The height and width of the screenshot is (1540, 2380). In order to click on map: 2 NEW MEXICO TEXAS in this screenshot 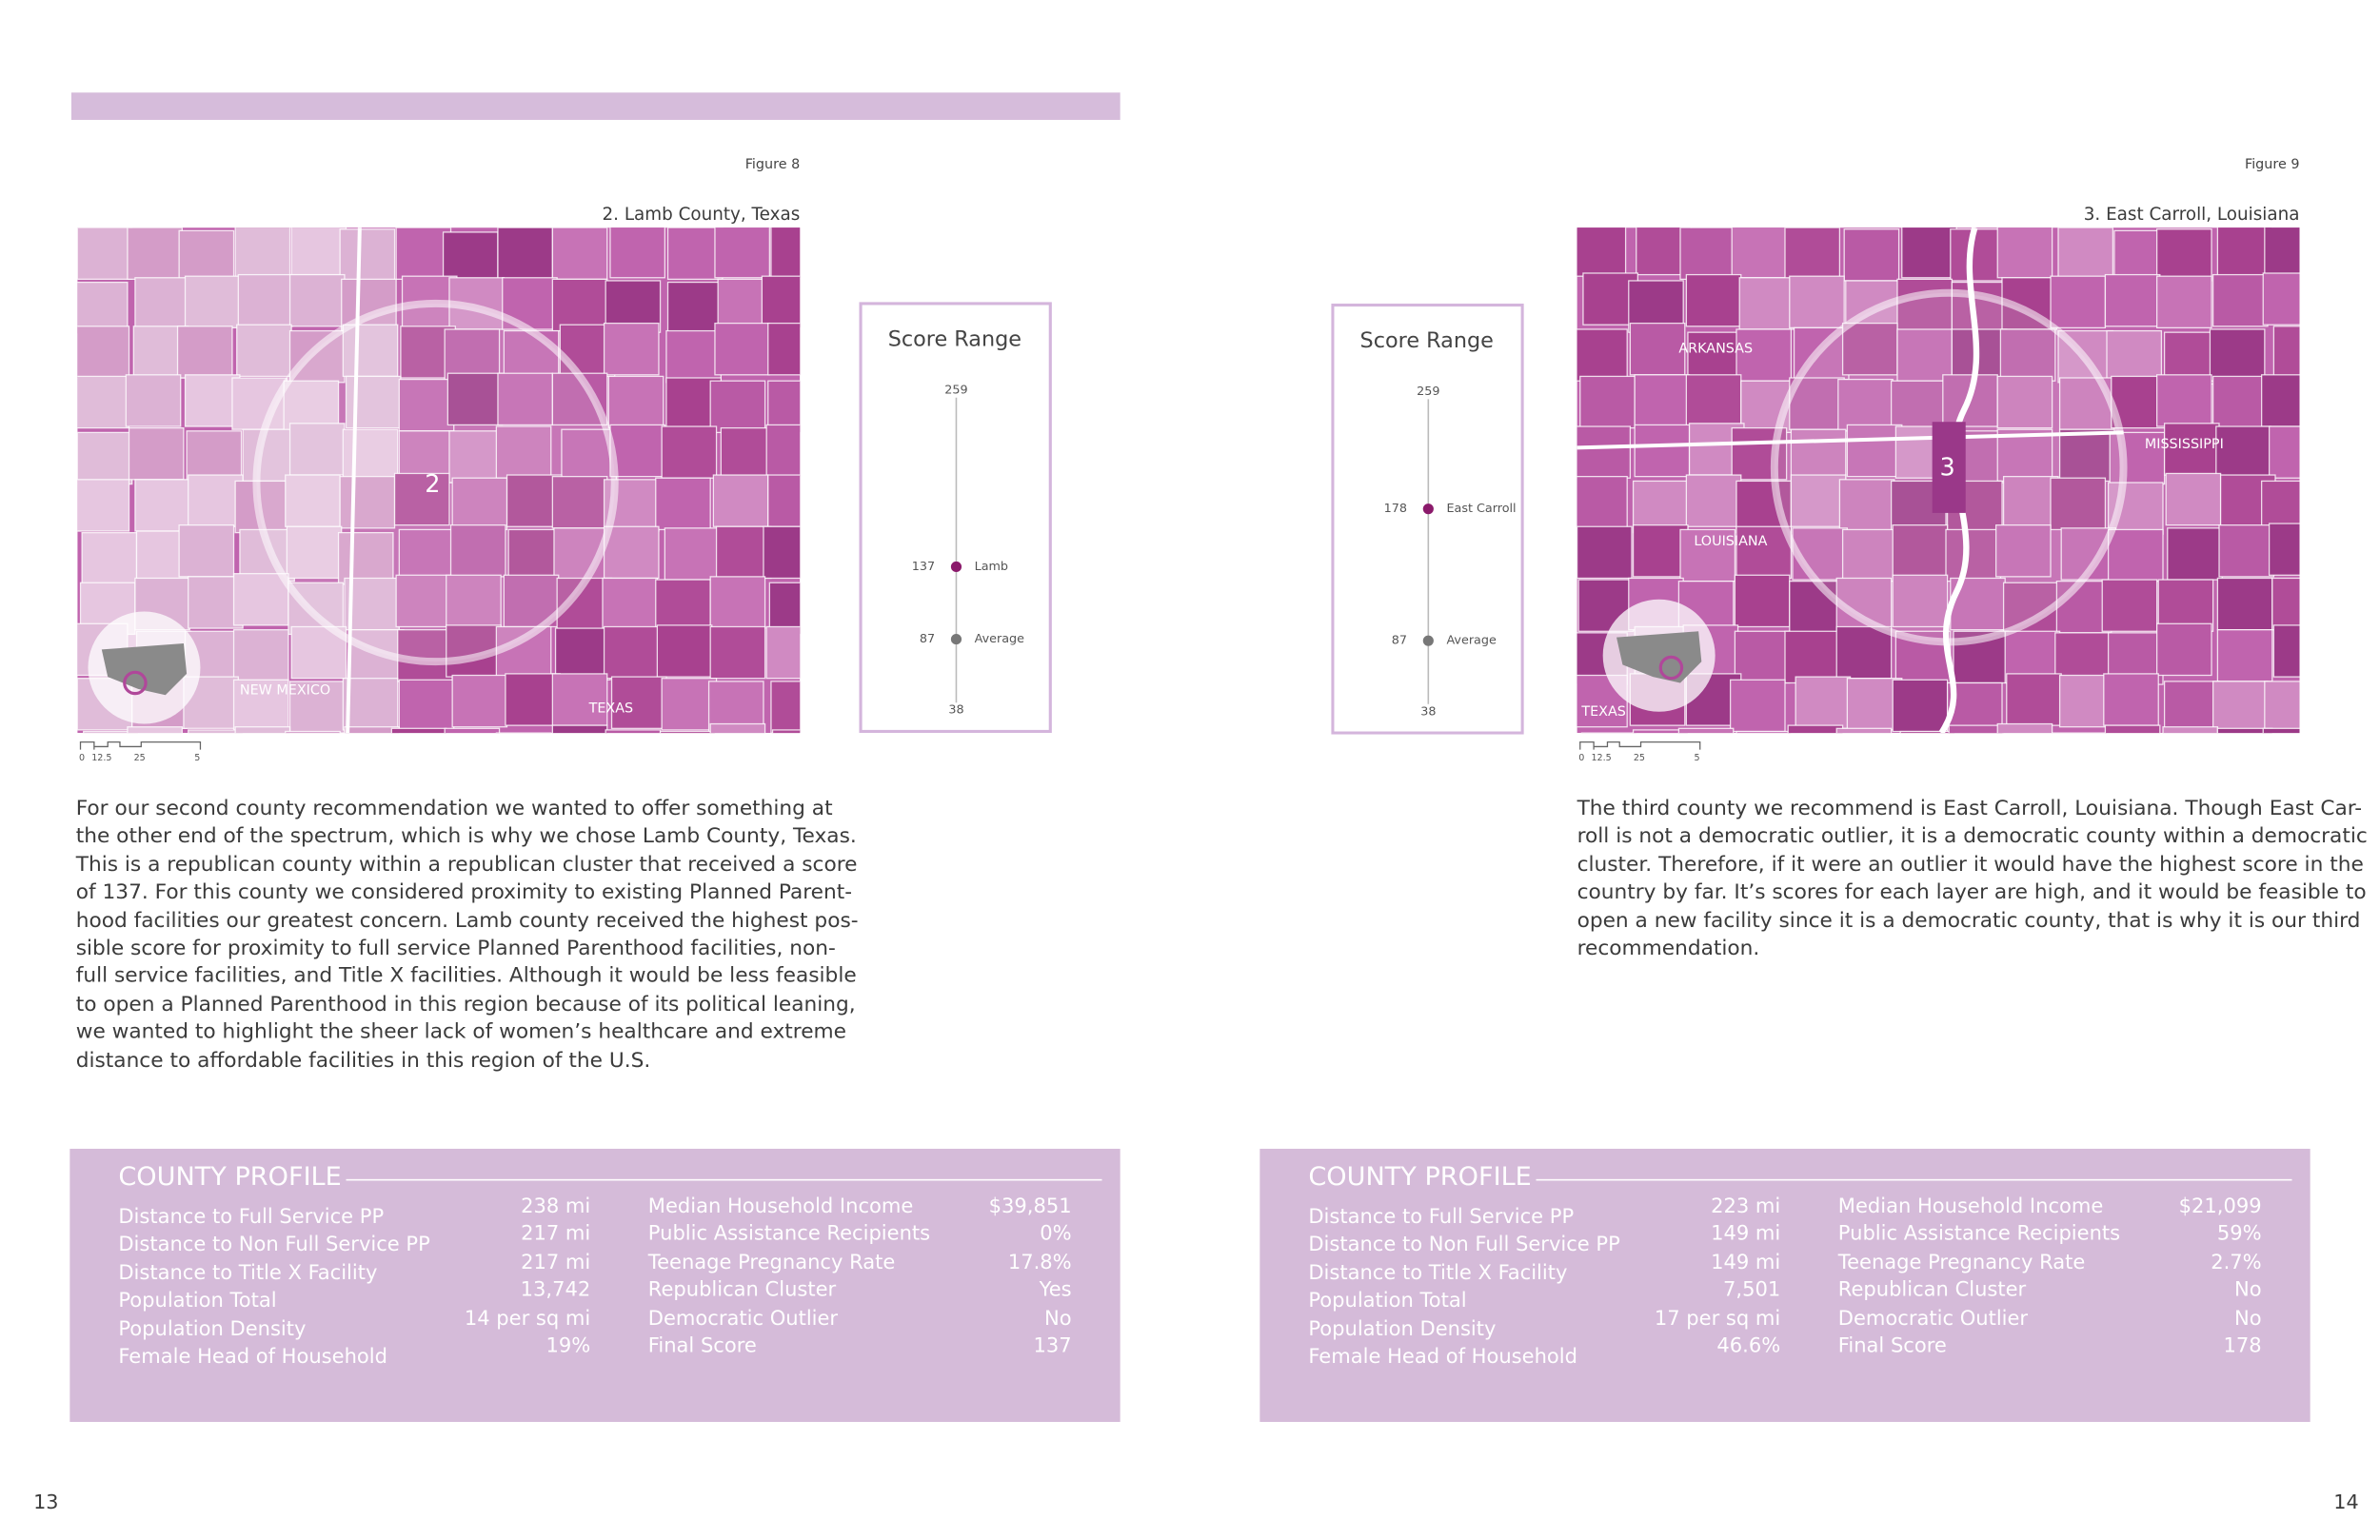, I will do `click(439, 480)`.